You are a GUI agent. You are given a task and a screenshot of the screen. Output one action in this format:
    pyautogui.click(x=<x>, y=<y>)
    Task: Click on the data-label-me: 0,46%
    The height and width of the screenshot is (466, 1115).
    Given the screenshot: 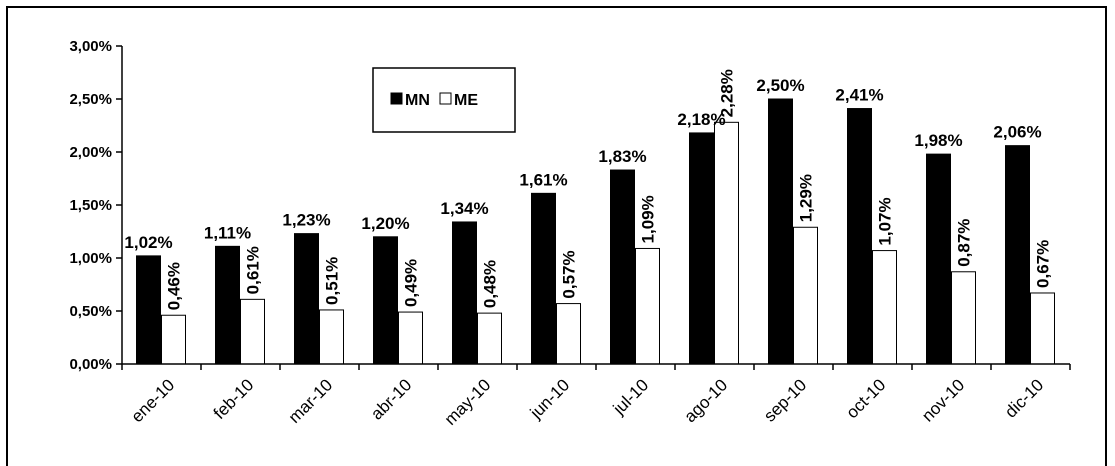 What is the action you would take?
    pyautogui.click(x=174, y=286)
    